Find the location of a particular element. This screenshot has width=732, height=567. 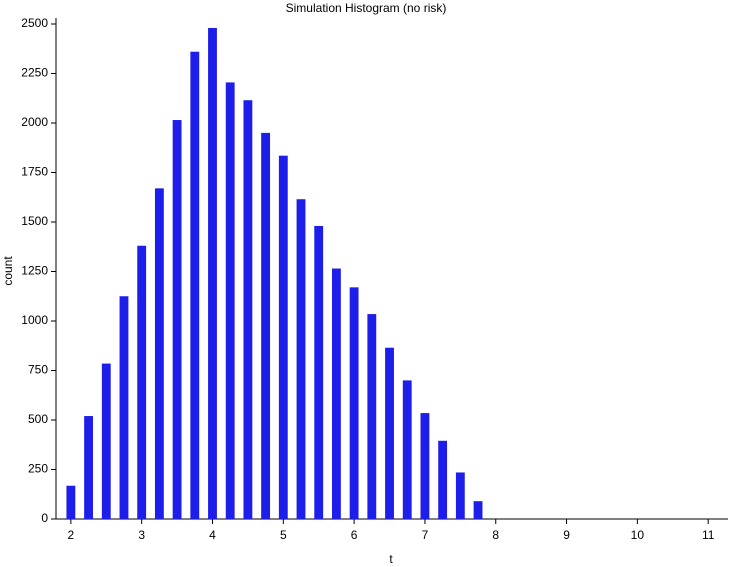

y-tick-label: 0 is located at coordinates (44, 518).